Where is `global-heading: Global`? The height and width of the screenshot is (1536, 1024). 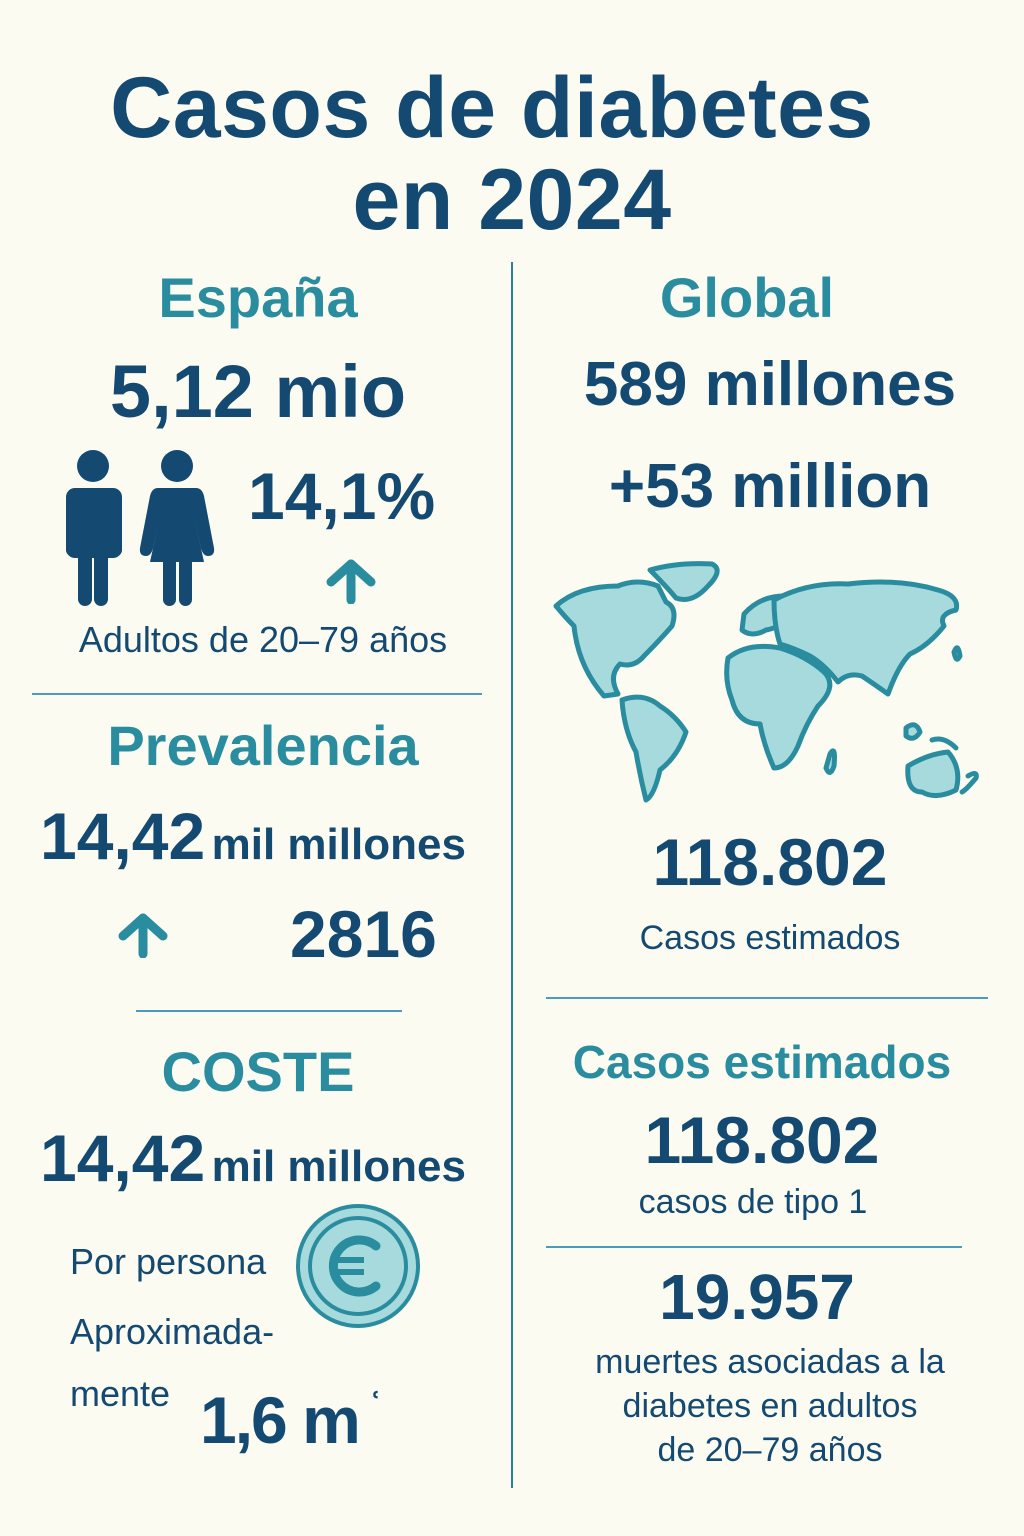 global-heading: Global is located at coordinates (747, 297).